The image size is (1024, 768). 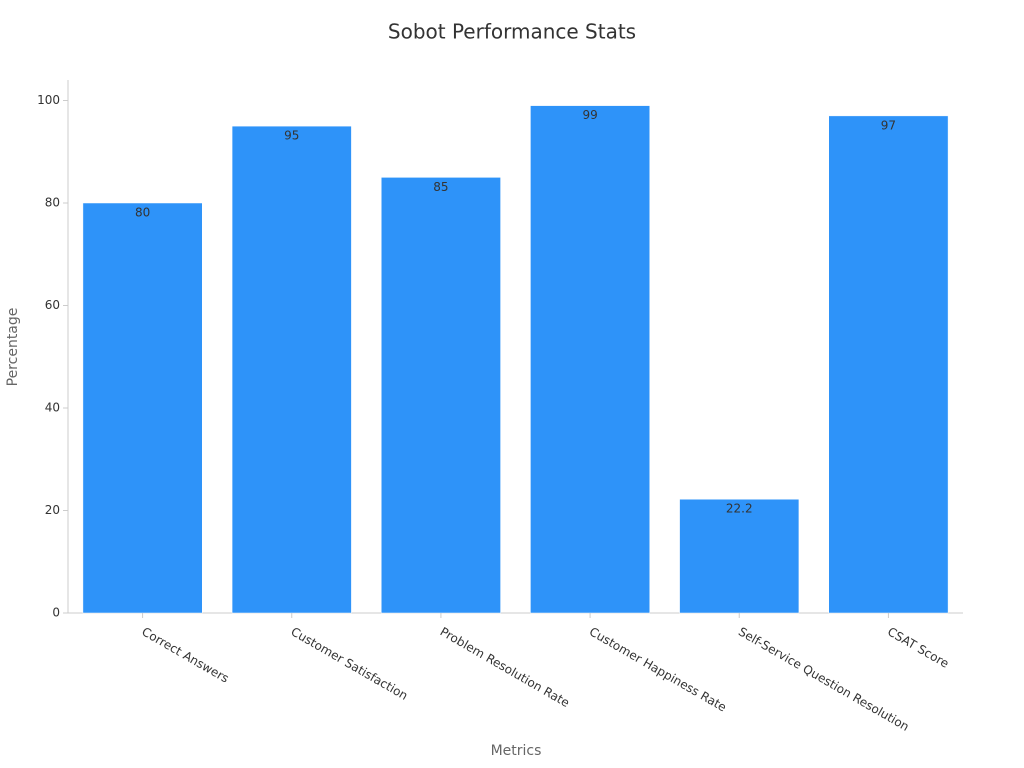 I want to click on x-tick-label: Customer Satisfaction, so click(x=350, y=664).